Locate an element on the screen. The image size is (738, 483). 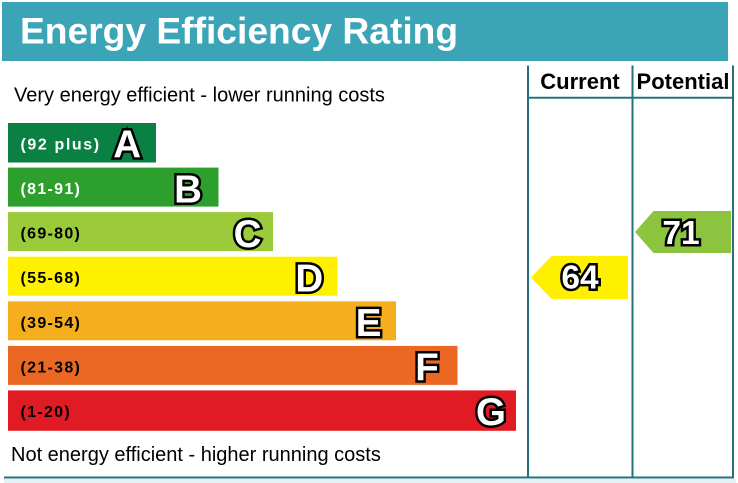
svg-text: D is located at coordinates (309, 278).